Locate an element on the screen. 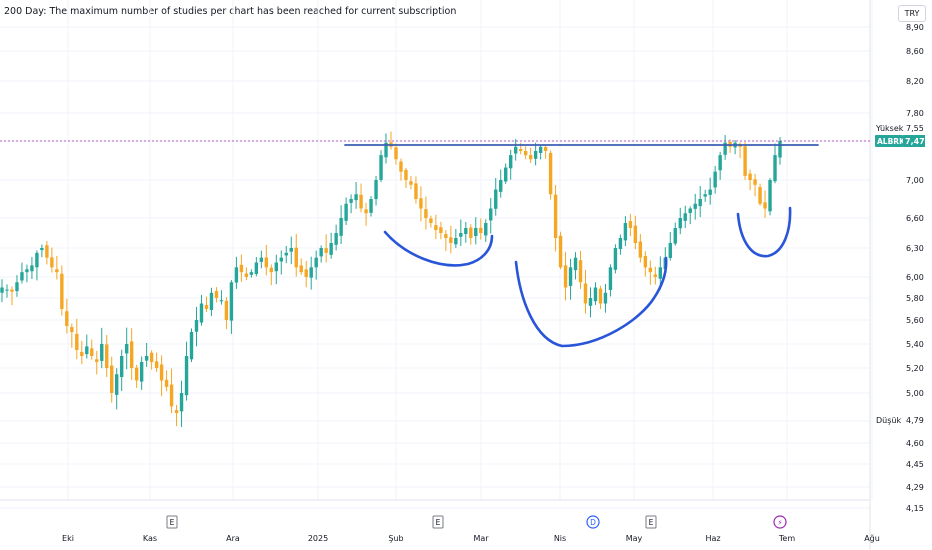 Image resolution: width=932 pixels, height=550 pixels. price-tick-label: 5,80 is located at coordinates (915, 298).